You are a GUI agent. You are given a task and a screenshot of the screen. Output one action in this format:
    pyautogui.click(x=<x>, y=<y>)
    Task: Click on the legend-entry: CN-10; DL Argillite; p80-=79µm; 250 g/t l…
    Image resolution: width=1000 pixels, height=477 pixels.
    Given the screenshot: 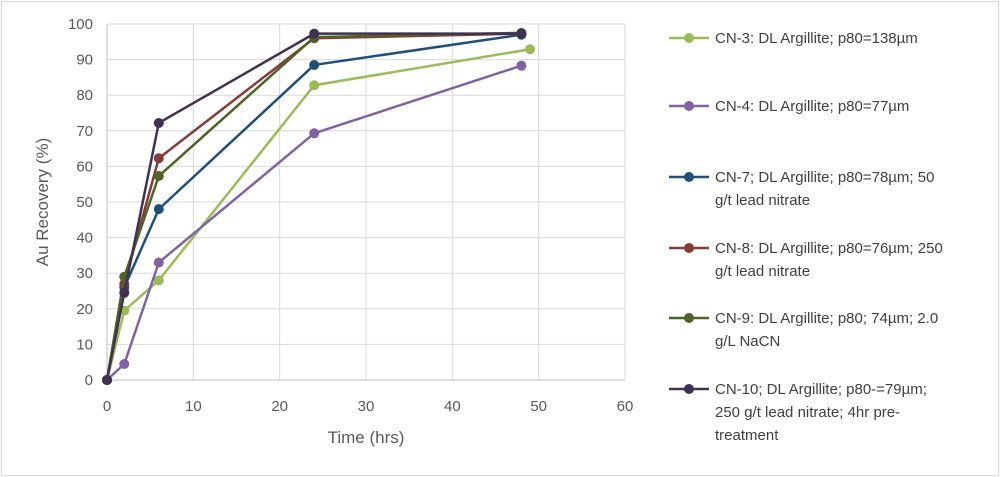 What is the action you would take?
    pyautogui.click(x=798, y=412)
    